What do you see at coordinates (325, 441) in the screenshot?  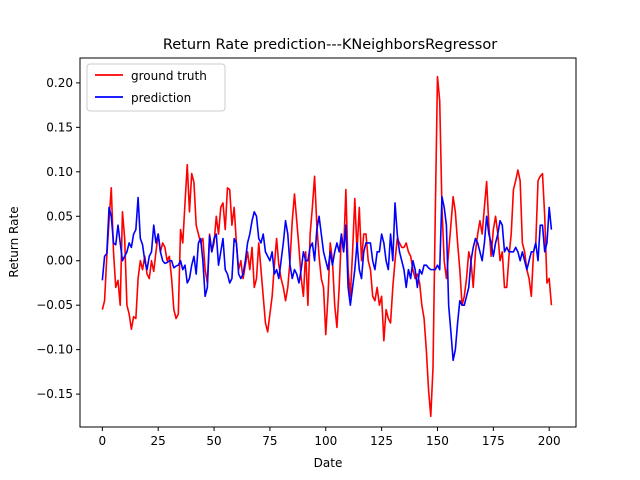 I see `x-tick-label: 100` at bounding box center [325, 441].